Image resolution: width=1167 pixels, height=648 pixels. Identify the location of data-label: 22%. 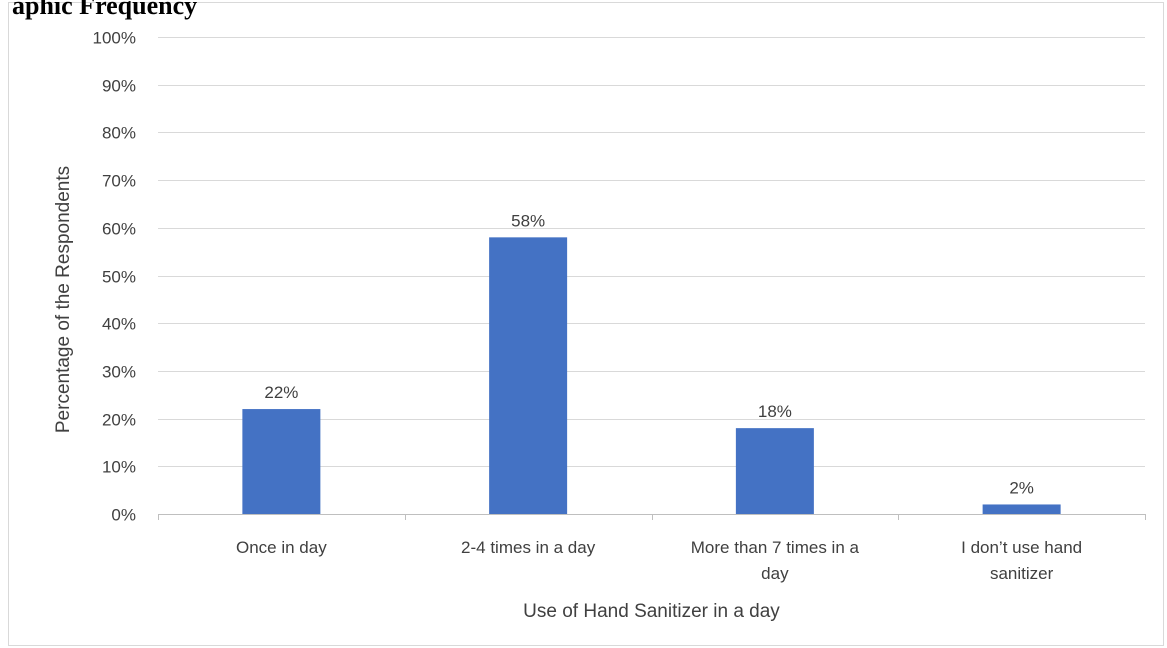
(281, 392).